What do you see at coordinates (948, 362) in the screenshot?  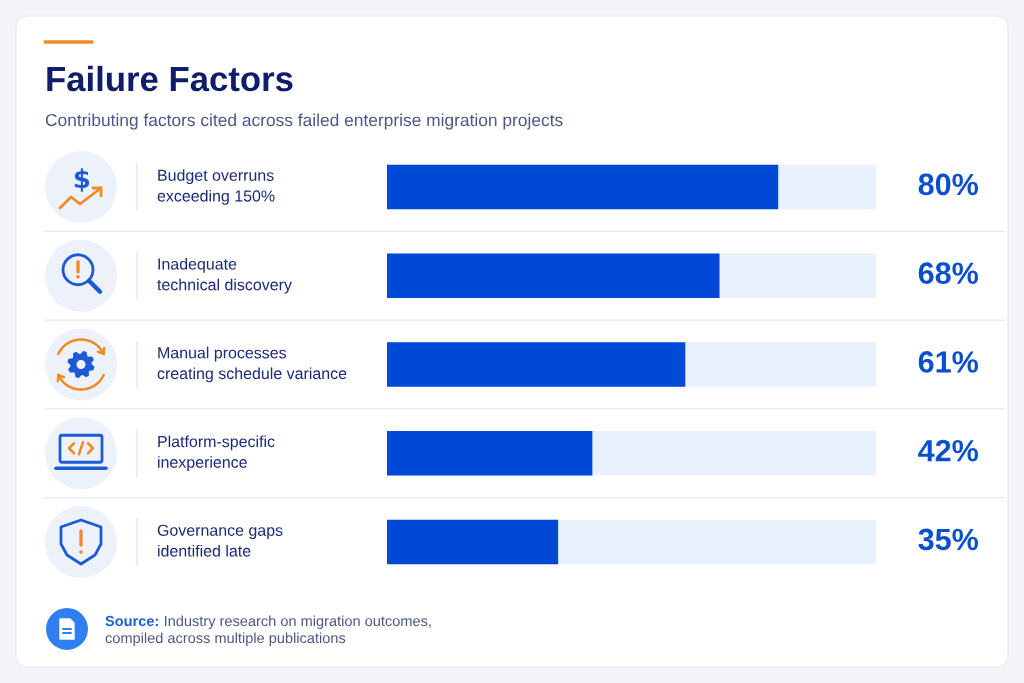 I see `data-label: 61%` at bounding box center [948, 362].